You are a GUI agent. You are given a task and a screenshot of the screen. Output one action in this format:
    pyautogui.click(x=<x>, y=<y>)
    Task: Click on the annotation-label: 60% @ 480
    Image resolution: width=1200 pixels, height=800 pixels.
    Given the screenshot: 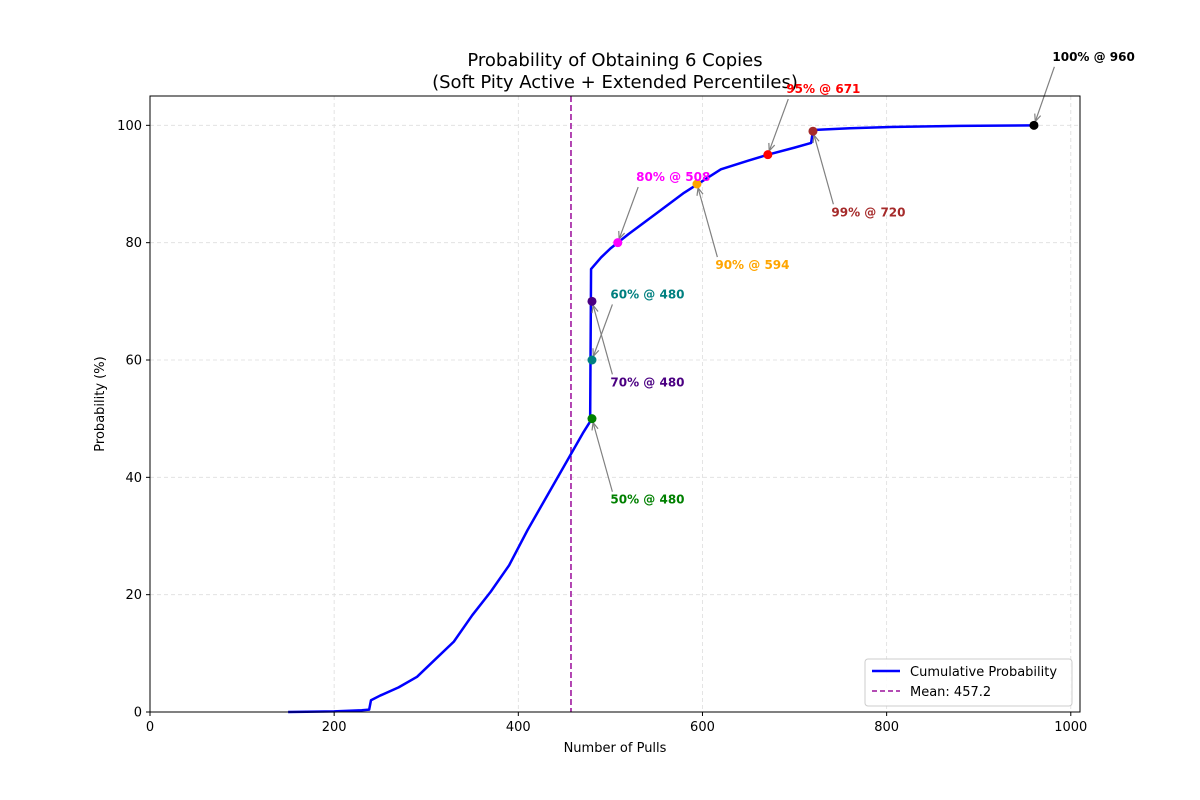 What is the action you would take?
    pyautogui.click(x=647, y=294)
    